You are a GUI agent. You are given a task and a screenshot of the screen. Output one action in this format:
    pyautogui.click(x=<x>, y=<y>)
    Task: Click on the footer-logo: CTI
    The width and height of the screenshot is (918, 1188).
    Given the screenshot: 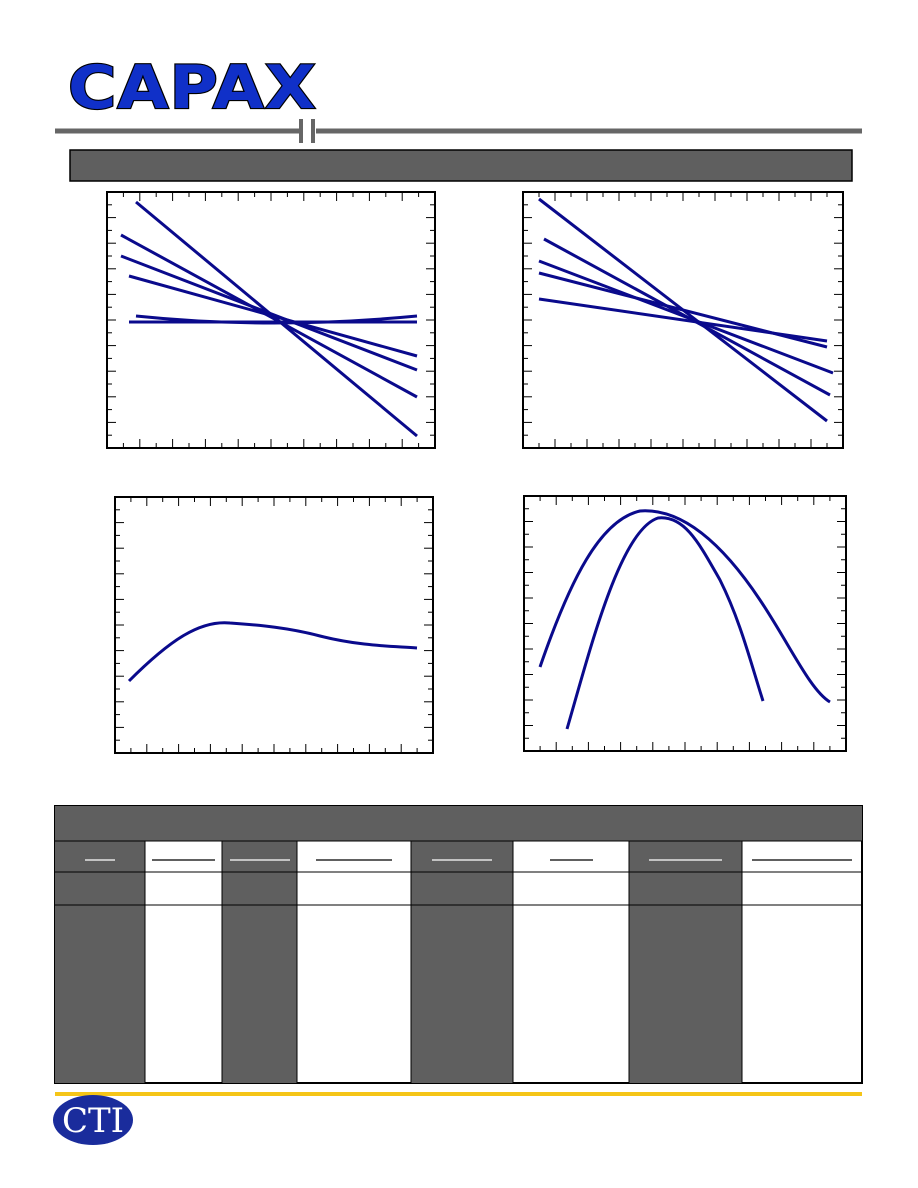 What is the action you would take?
    pyautogui.click(x=93, y=1121)
    